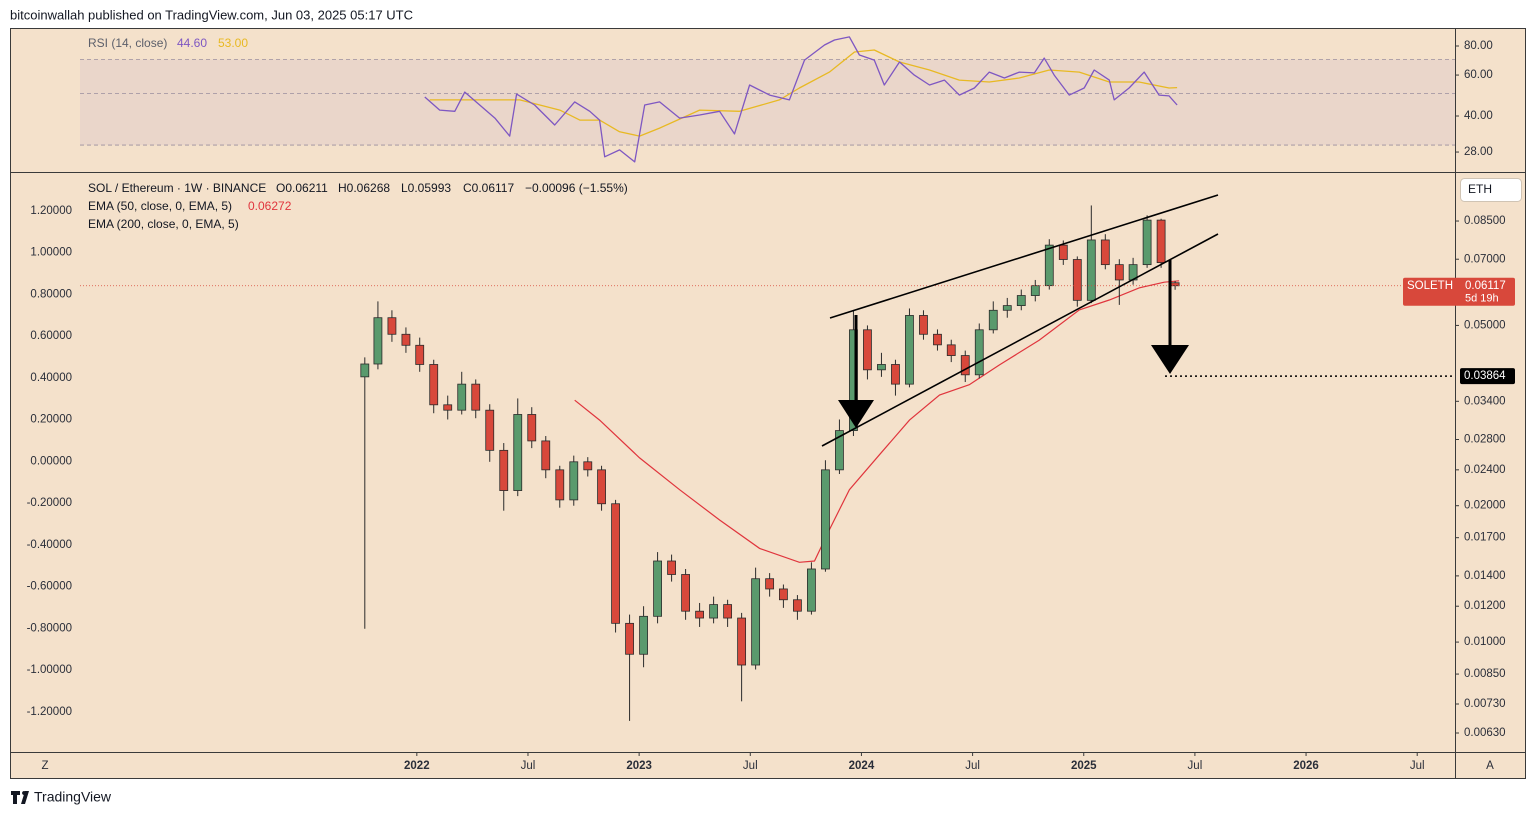 The height and width of the screenshot is (815, 1536). I want to click on left-tick-label: 0.20000, so click(51, 420).